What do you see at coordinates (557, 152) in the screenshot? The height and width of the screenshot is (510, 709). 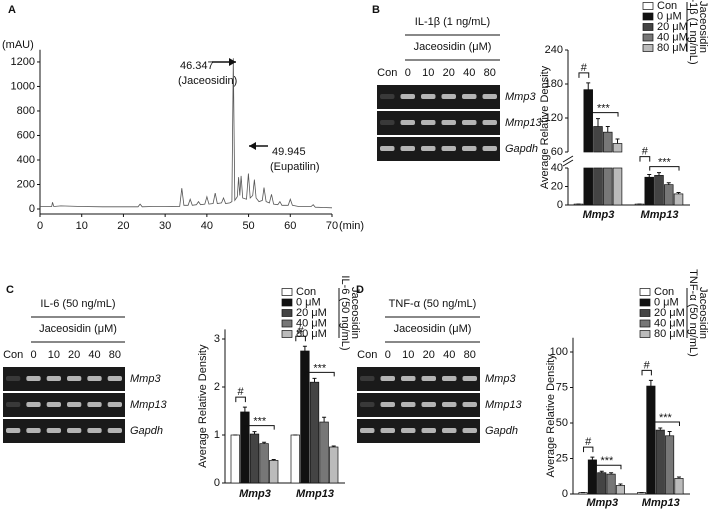 I see `y-tick-label: 60` at bounding box center [557, 152].